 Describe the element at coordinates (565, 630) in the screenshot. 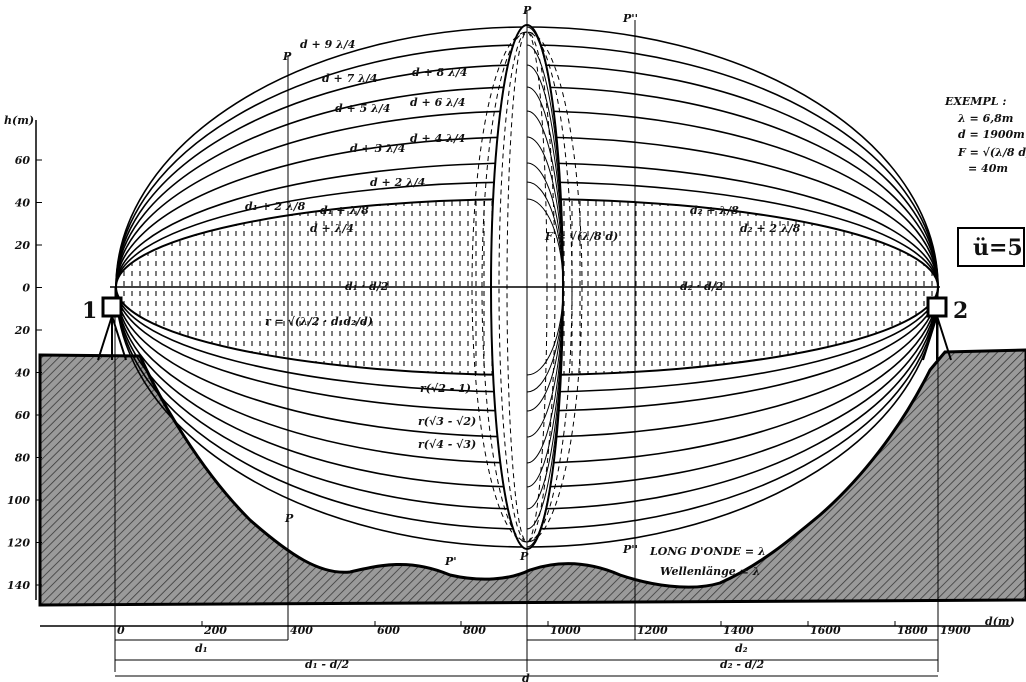

I see `x-tick-label: 1000` at that location.